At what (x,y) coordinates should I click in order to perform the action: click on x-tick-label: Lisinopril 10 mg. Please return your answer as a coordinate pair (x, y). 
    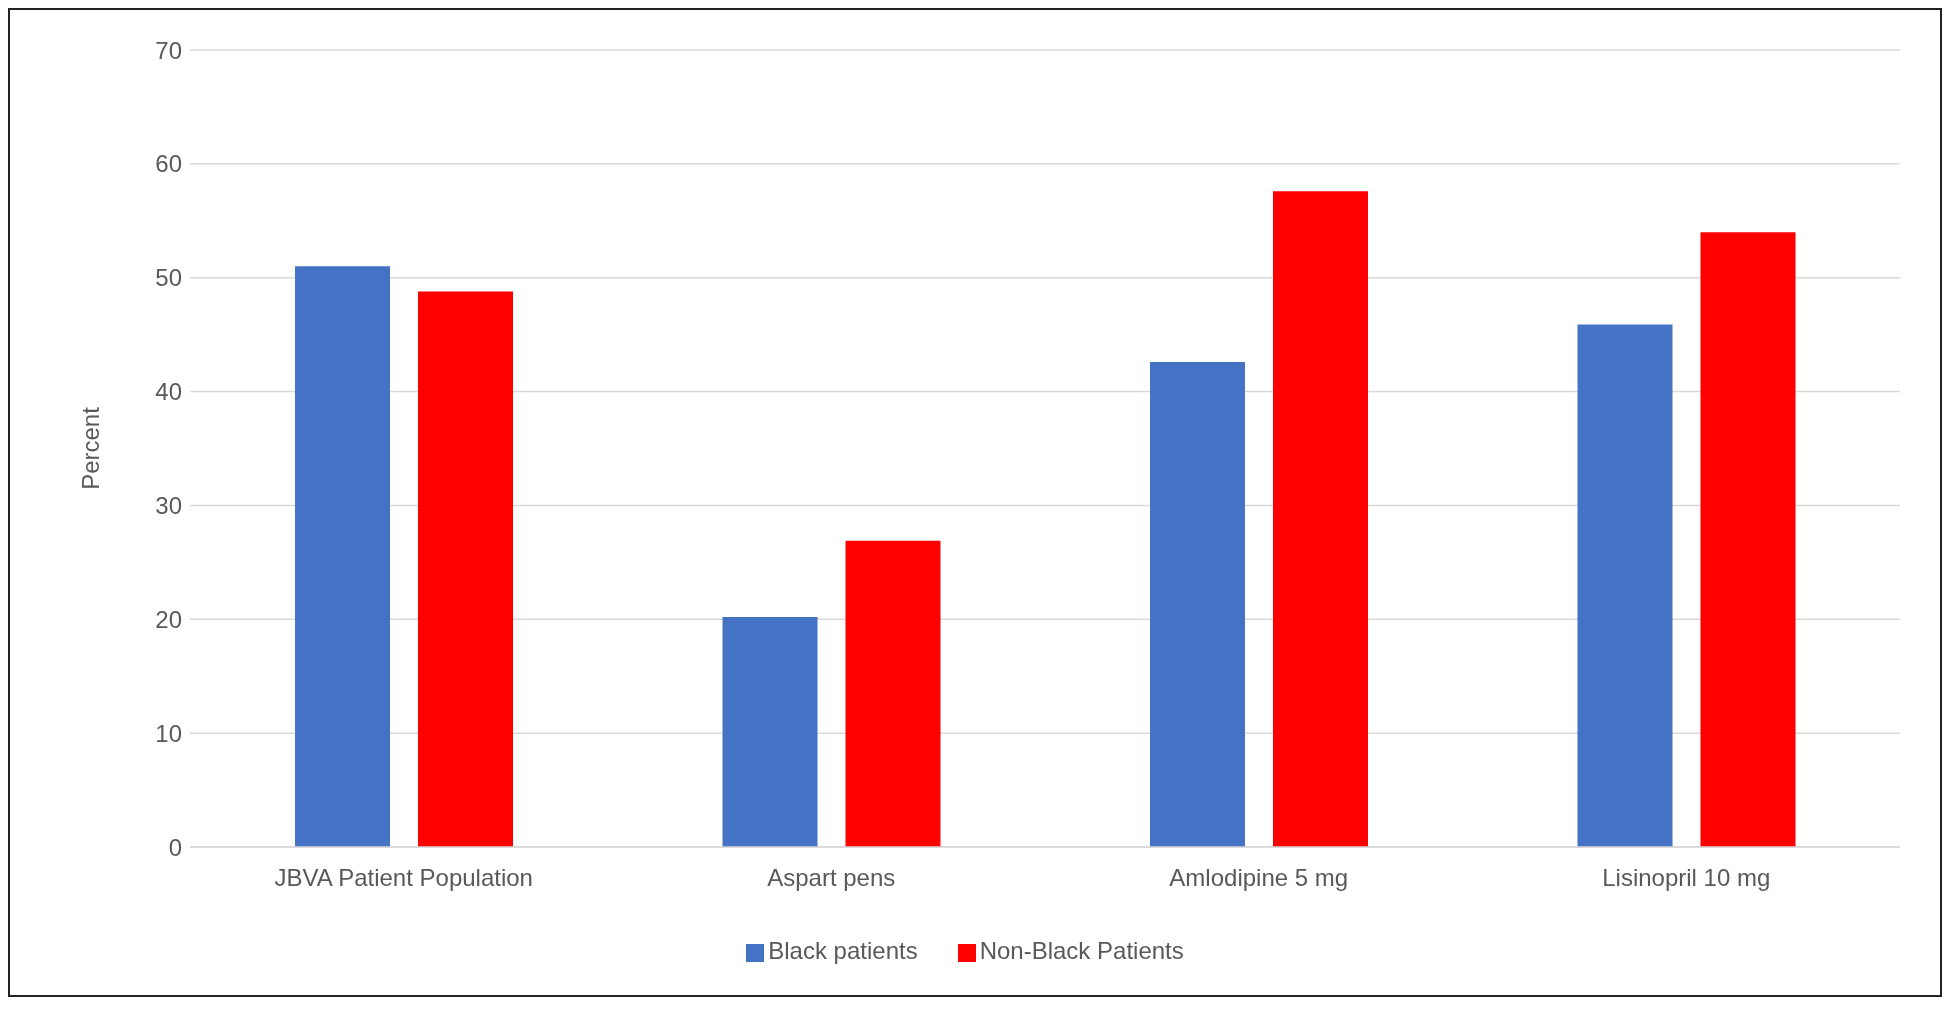
    Looking at the image, I should click on (1686, 878).